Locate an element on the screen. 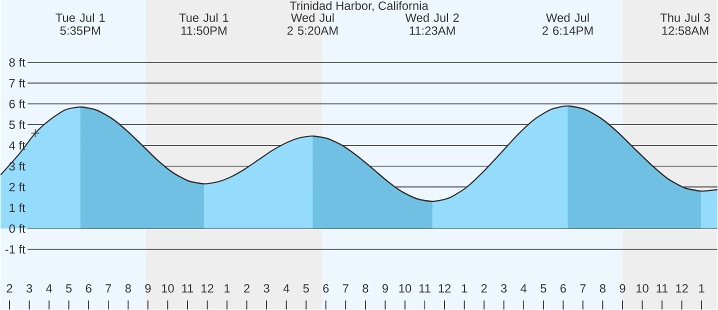 The image size is (718, 310). y-tick-label: 1 ft is located at coordinates (18, 207).